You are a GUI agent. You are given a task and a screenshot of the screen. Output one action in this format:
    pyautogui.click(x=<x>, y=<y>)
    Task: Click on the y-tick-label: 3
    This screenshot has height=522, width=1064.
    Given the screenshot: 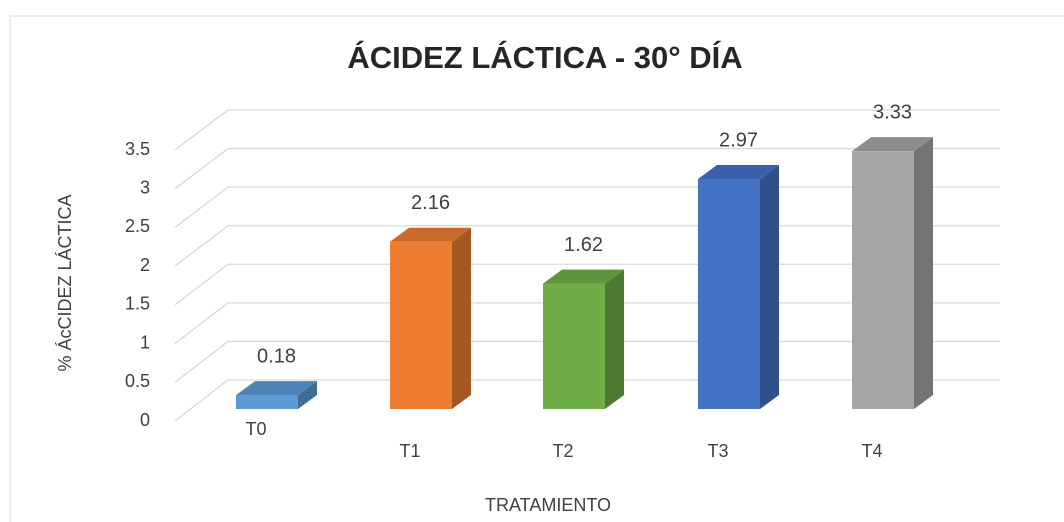 What is the action you would take?
    pyautogui.click(x=145, y=187)
    